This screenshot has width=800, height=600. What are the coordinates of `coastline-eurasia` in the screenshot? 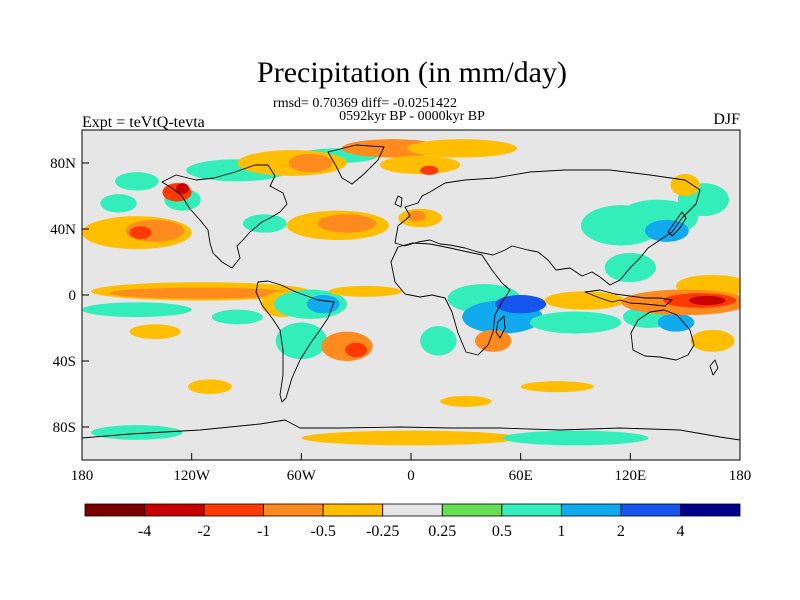 It's located at (547, 227).